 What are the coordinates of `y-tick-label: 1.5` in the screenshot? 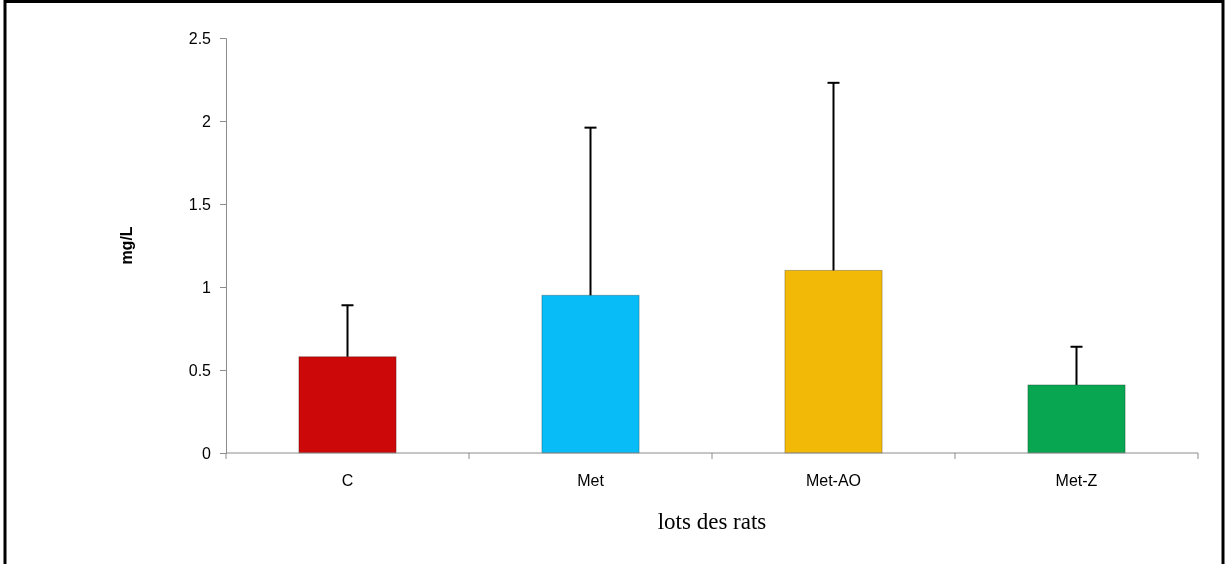 It's located at (200, 204).